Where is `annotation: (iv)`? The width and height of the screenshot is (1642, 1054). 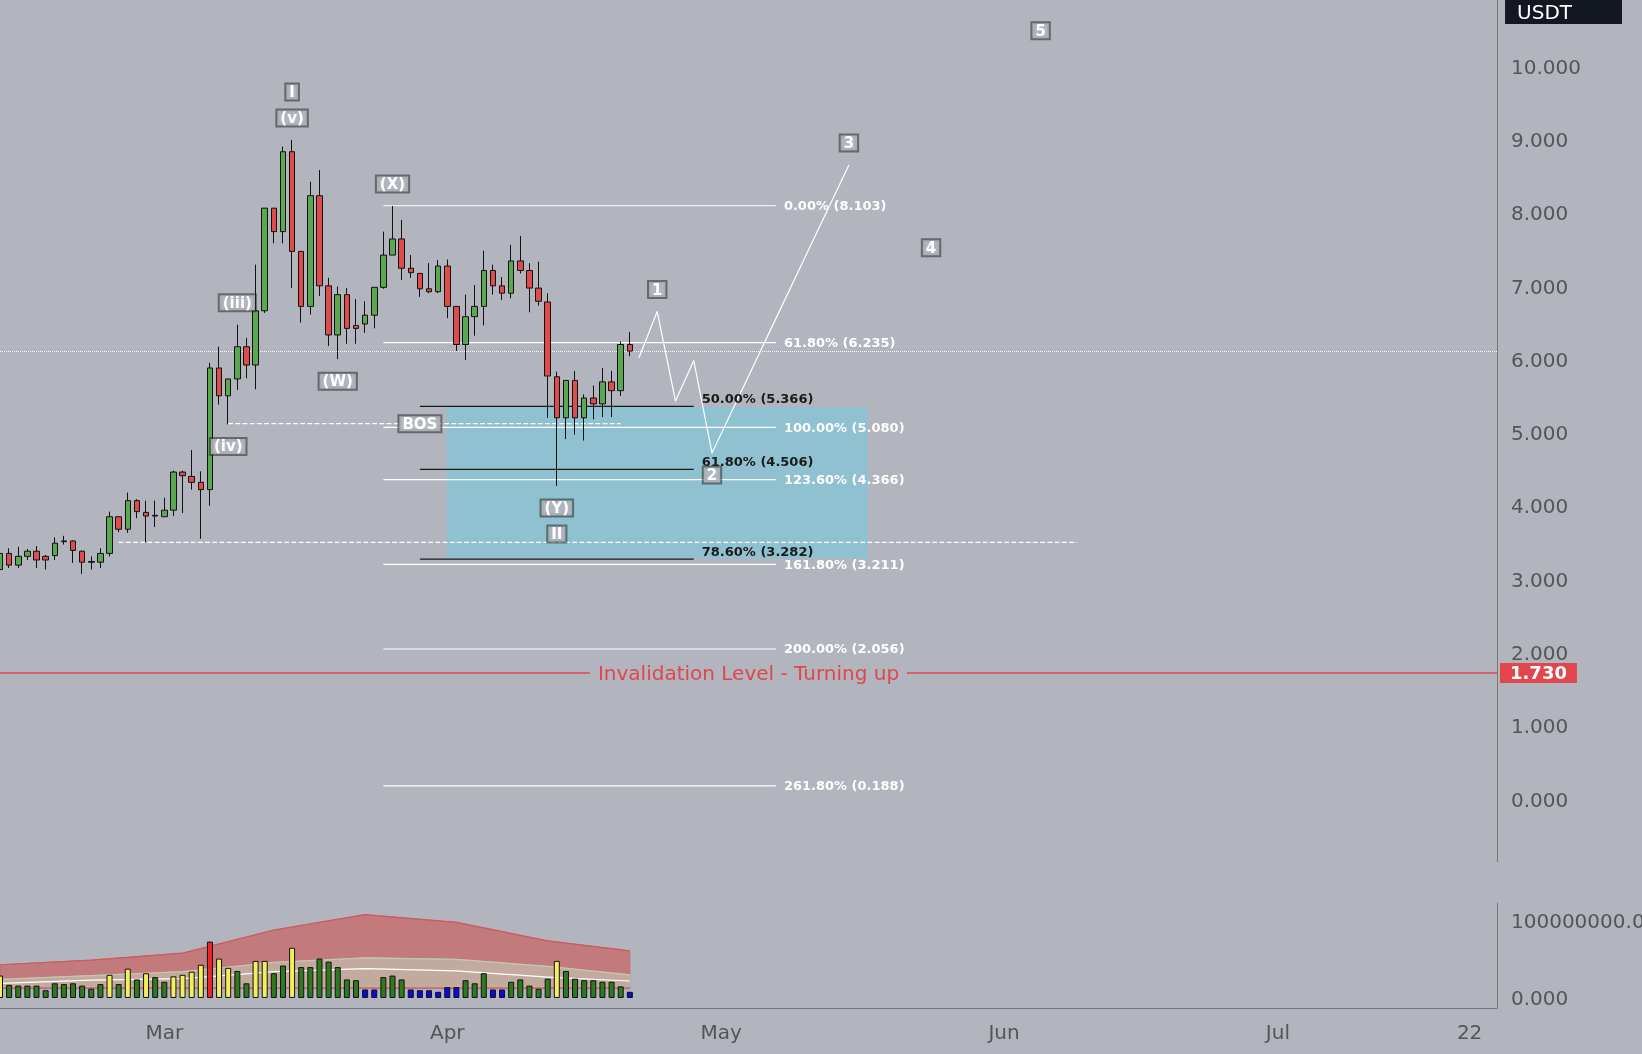
annotation: (iv) is located at coordinates (228, 446).